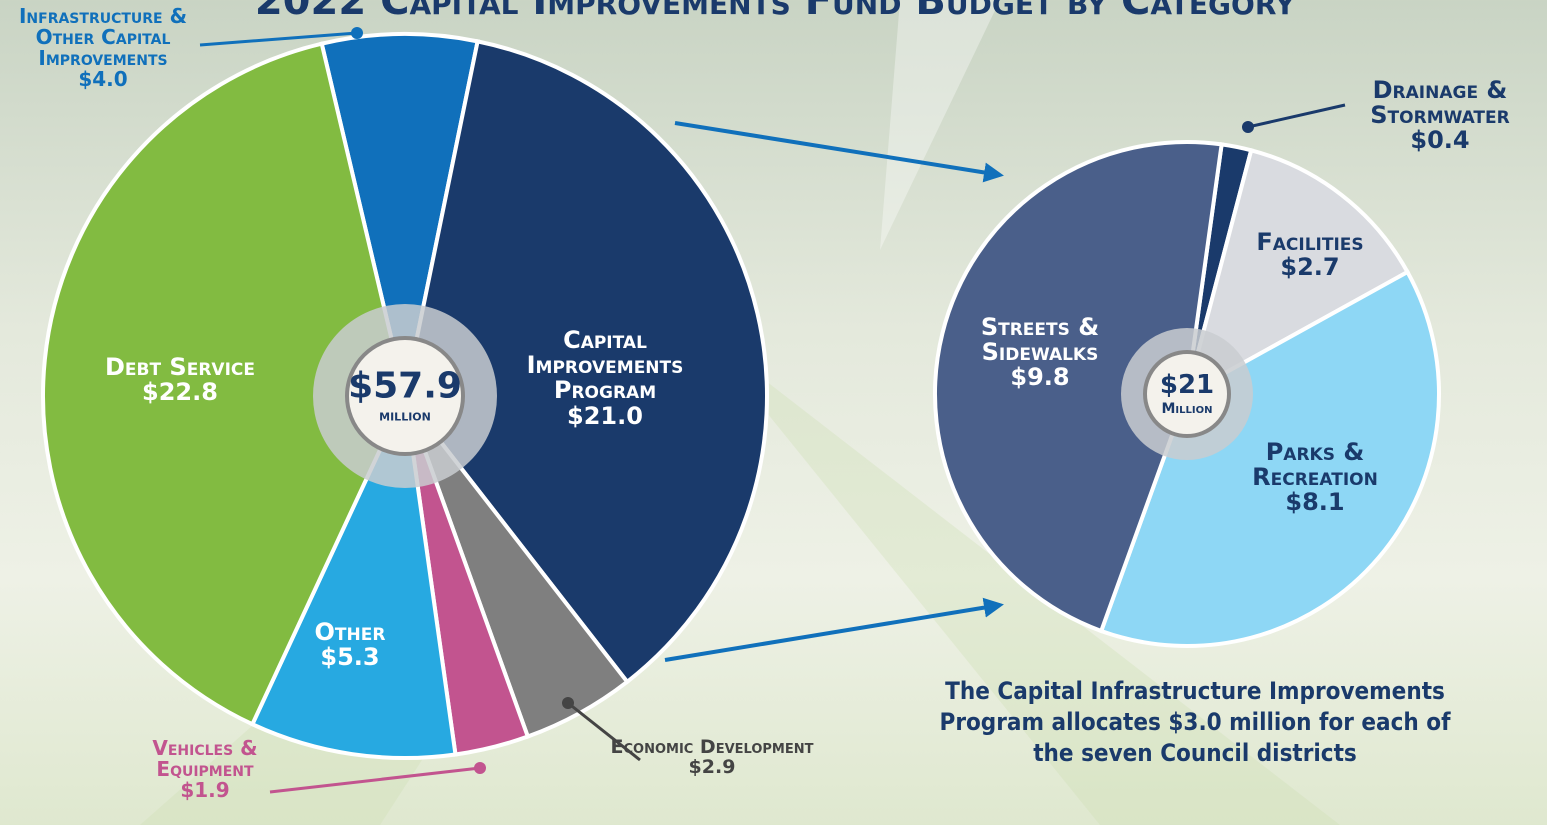  I want to click on value-label: $0.4, so click(1440, 140).